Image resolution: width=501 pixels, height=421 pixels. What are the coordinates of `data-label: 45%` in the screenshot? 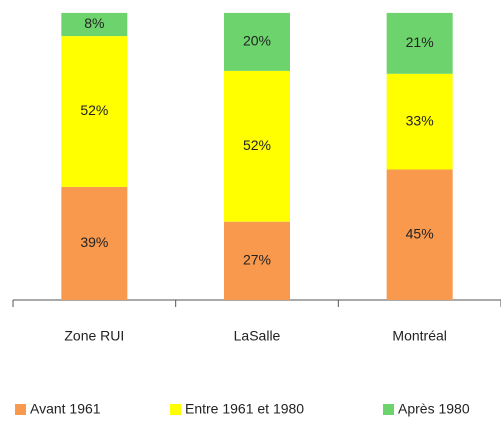 It's located at (420, 233).